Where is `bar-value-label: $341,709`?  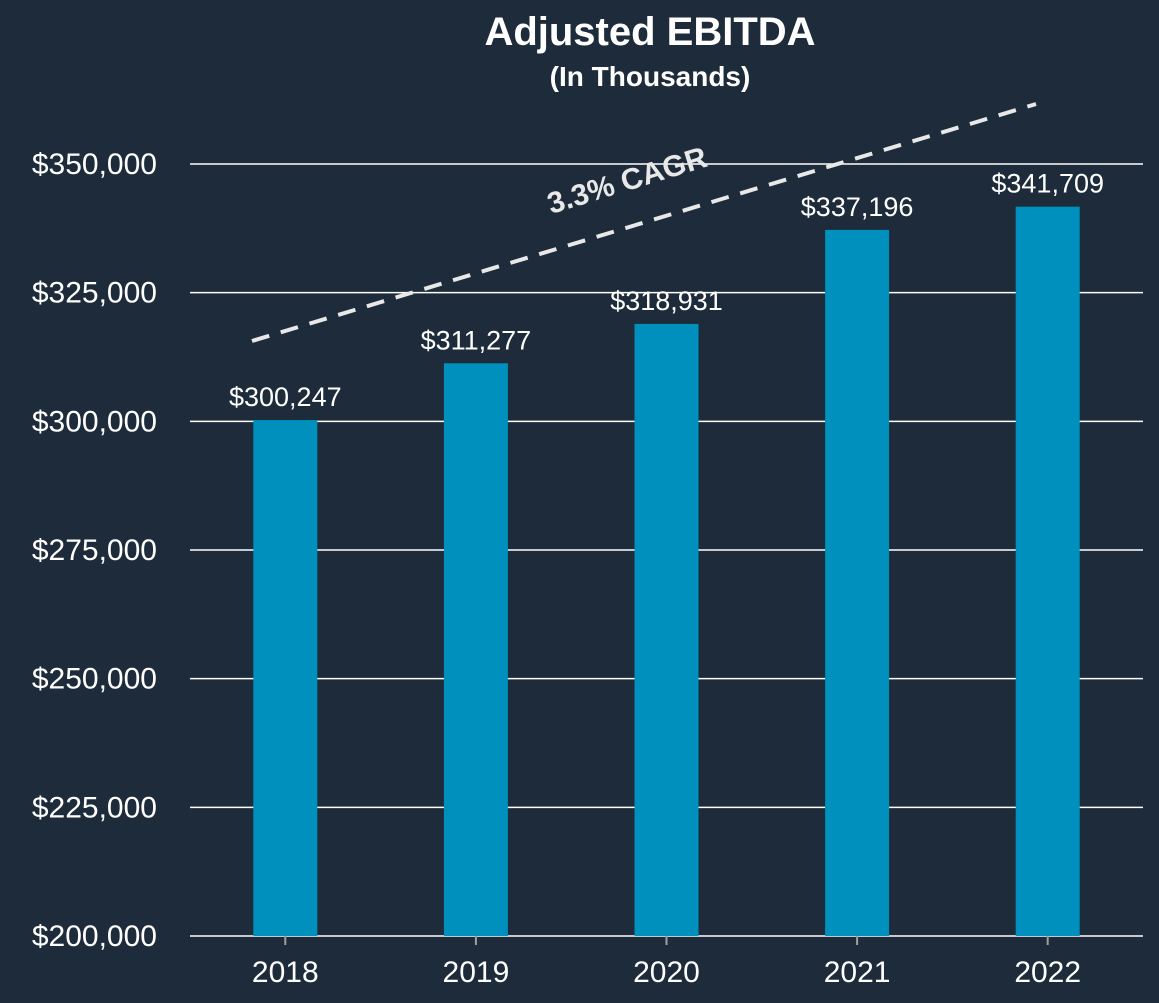
bar-value-label: $341,709 is located at coordinates (1047, 184).